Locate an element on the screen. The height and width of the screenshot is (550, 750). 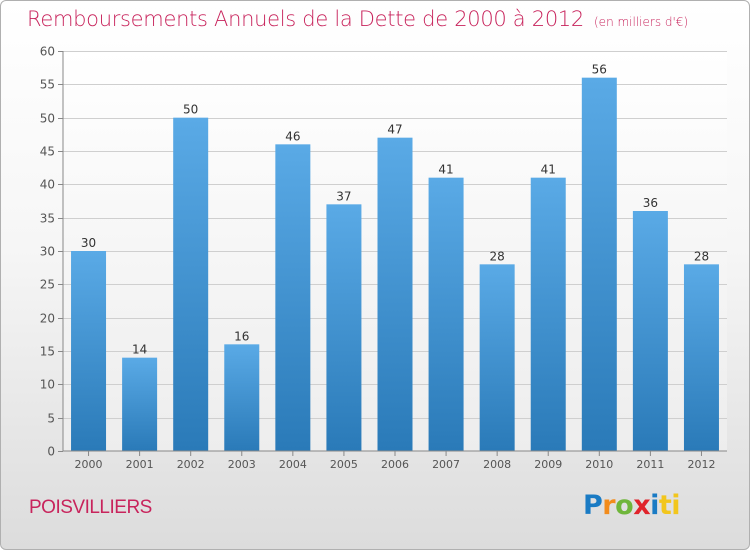
data-label: 16 is located at coordinates (241, 336).